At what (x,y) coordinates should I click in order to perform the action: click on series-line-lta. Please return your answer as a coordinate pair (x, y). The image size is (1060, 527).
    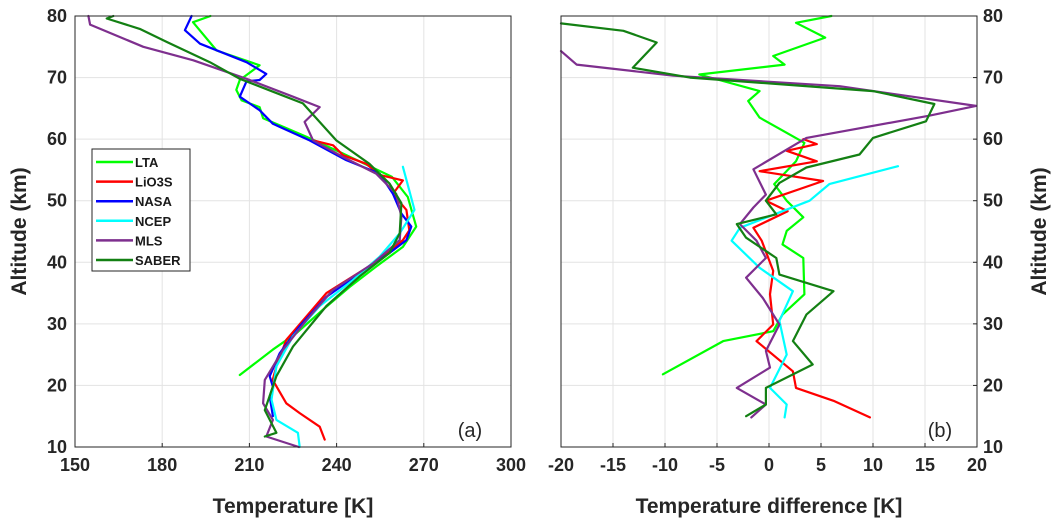
    Looking at the image, I should click on (747, 195).